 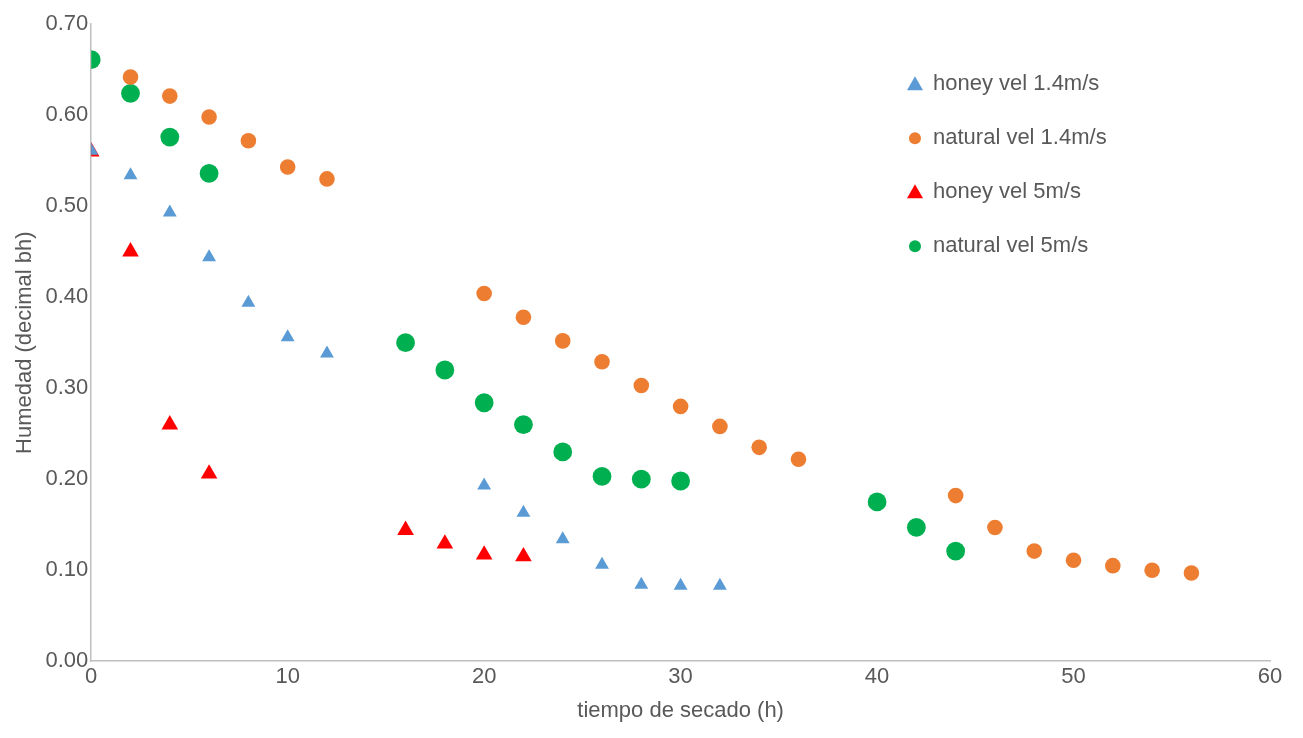 What do you see at coordinates (1007, 191) in the screenshot?
I see `legend-label: honey vel 5m/s` at bounding box center [1007, 191].